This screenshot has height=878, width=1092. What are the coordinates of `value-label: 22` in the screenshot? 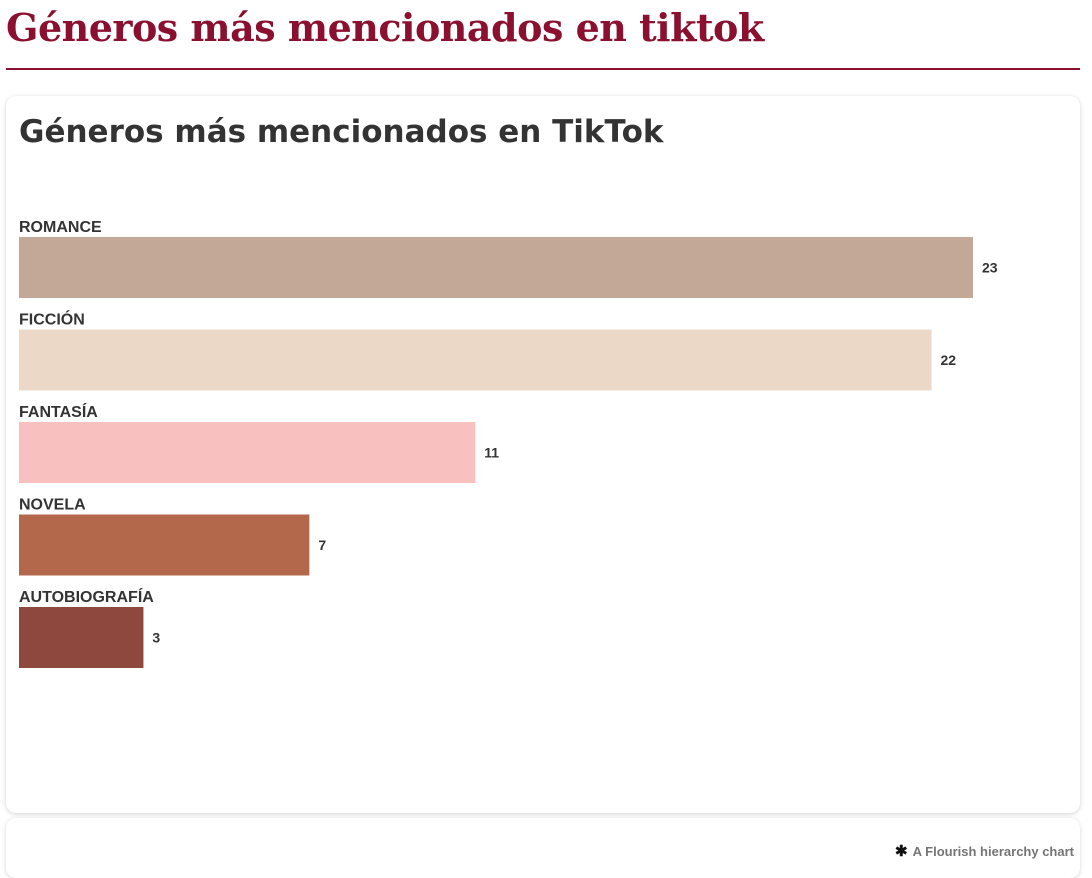 It's located at (949, 360).